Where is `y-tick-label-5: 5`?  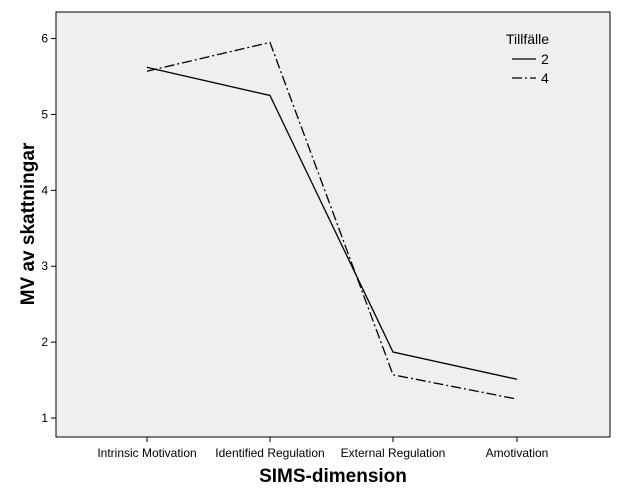 y-tick-label-5: 5 is located at coordinates (44, 114).